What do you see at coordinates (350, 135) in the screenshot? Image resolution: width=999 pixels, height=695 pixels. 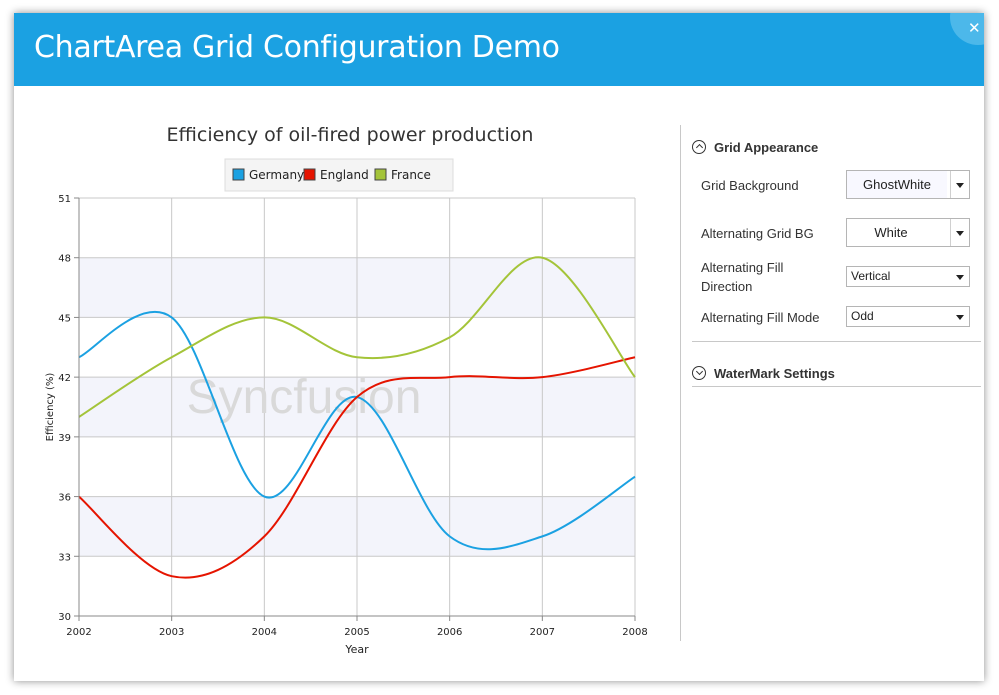 I see `chart-title: Efficiency of oil-fired power production` at bounding box center [350, 135].